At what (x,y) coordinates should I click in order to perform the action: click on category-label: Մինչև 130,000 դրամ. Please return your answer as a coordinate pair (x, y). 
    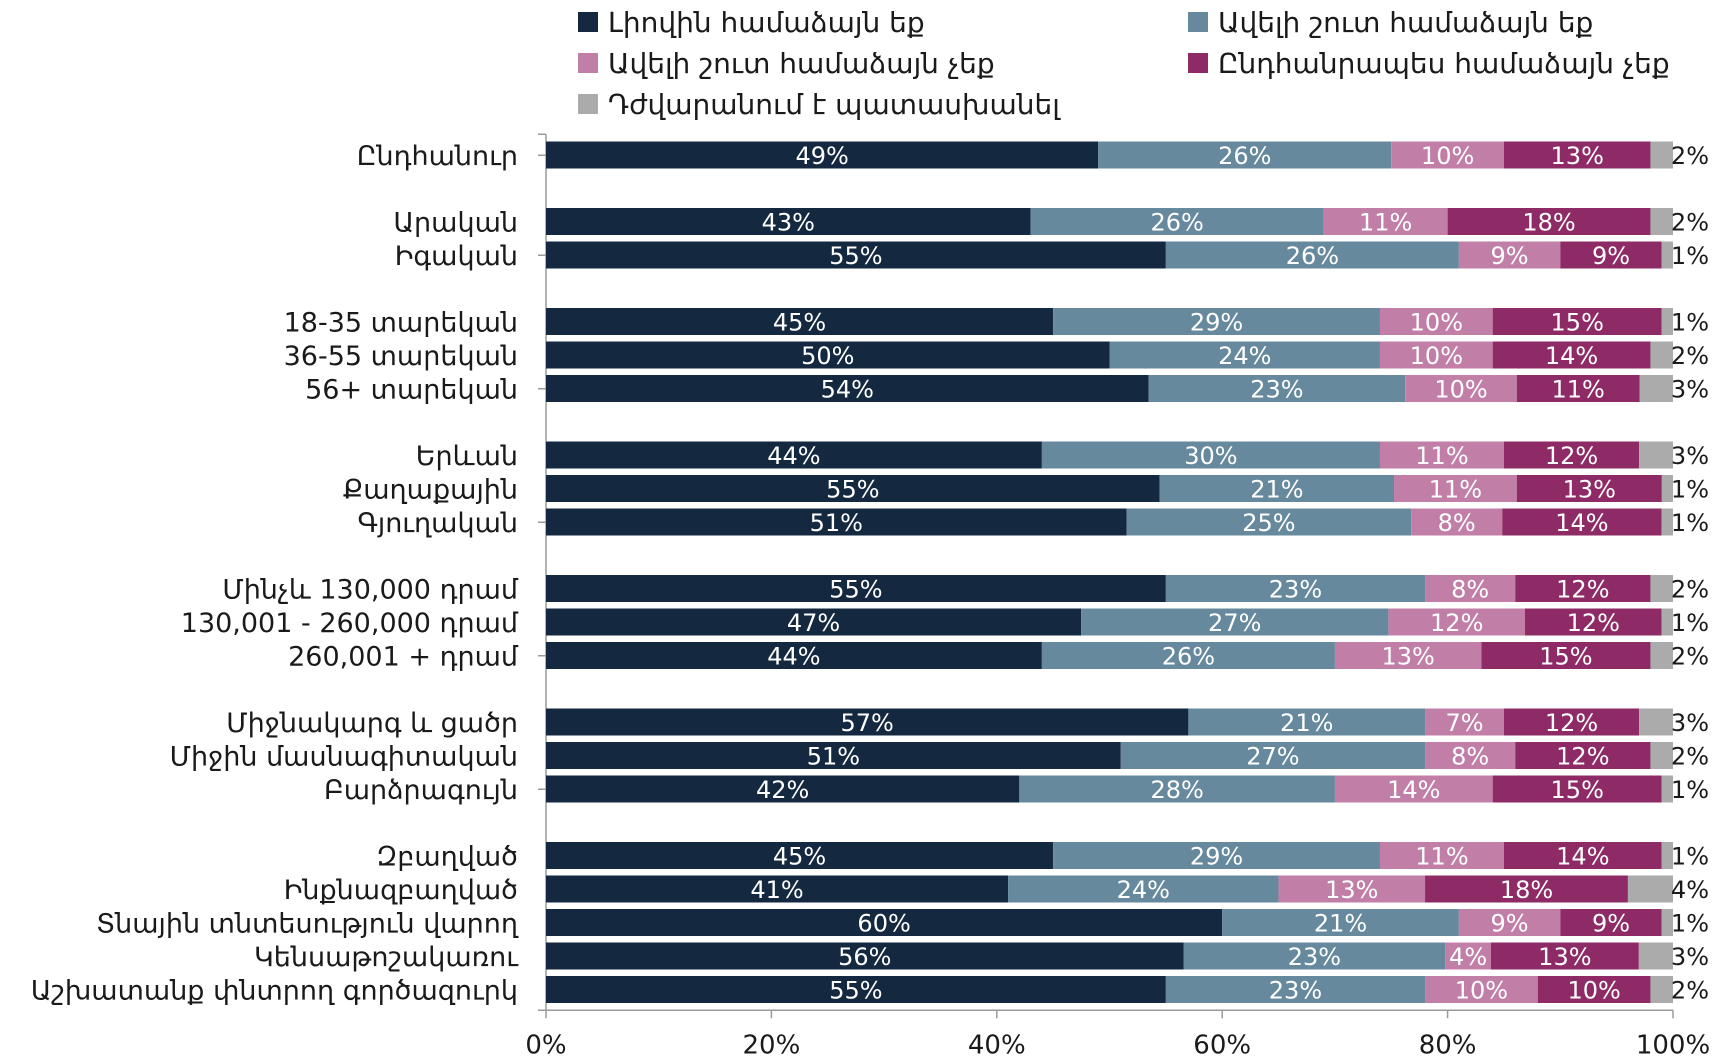
    Looking at the image, I should click on (370, 590).